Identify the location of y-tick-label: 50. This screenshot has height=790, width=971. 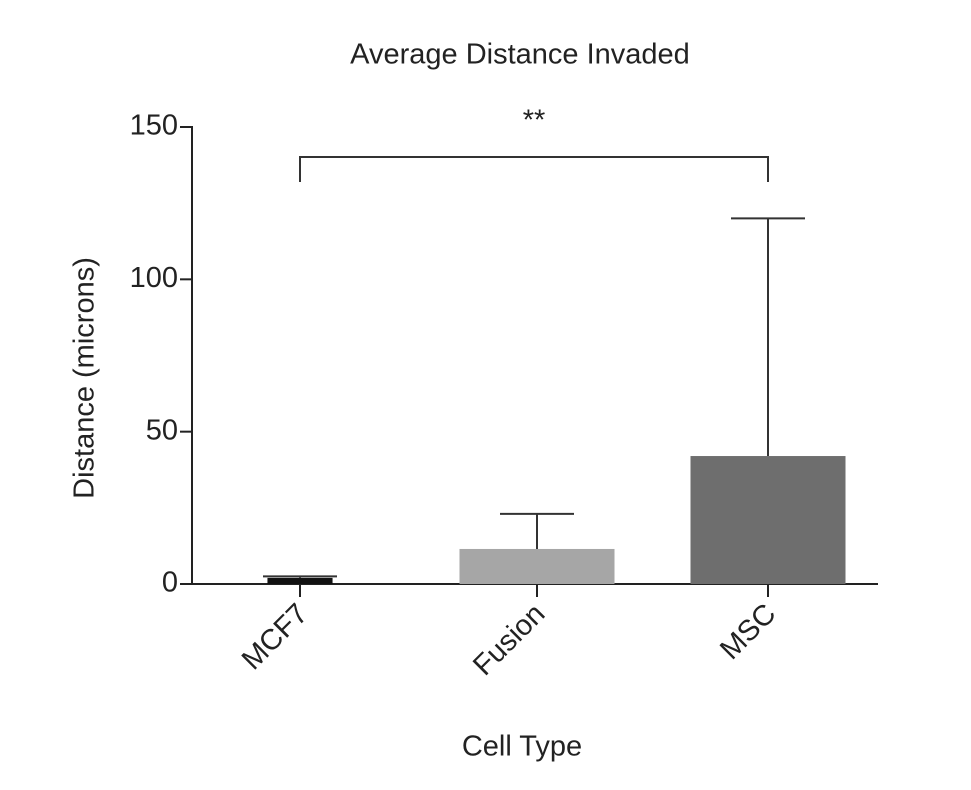
(162, 430).